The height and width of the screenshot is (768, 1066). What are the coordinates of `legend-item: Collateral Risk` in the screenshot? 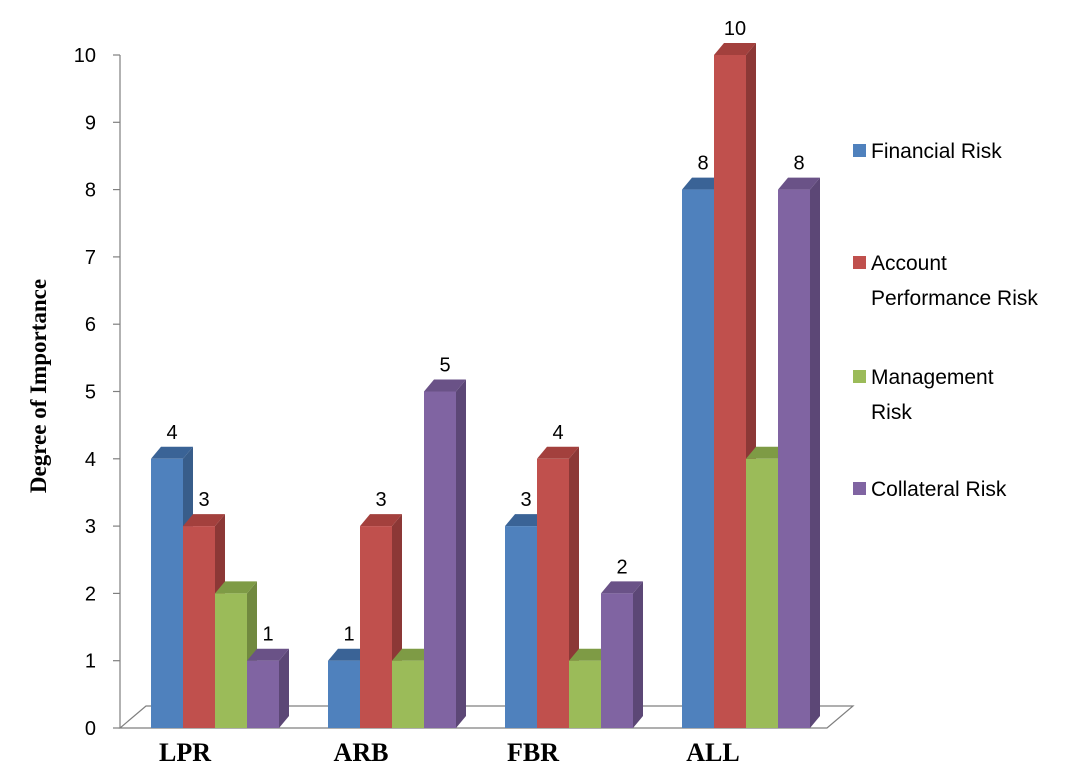 It's located at (930, 489).